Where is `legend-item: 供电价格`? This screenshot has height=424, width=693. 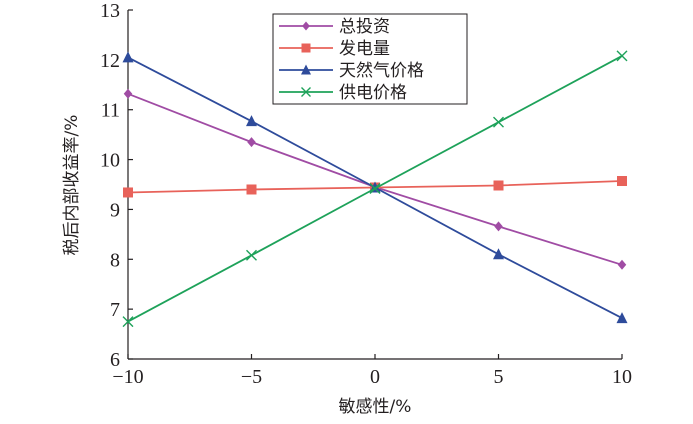 legend-item: 供电价格 is located at coordinates (343, 93).